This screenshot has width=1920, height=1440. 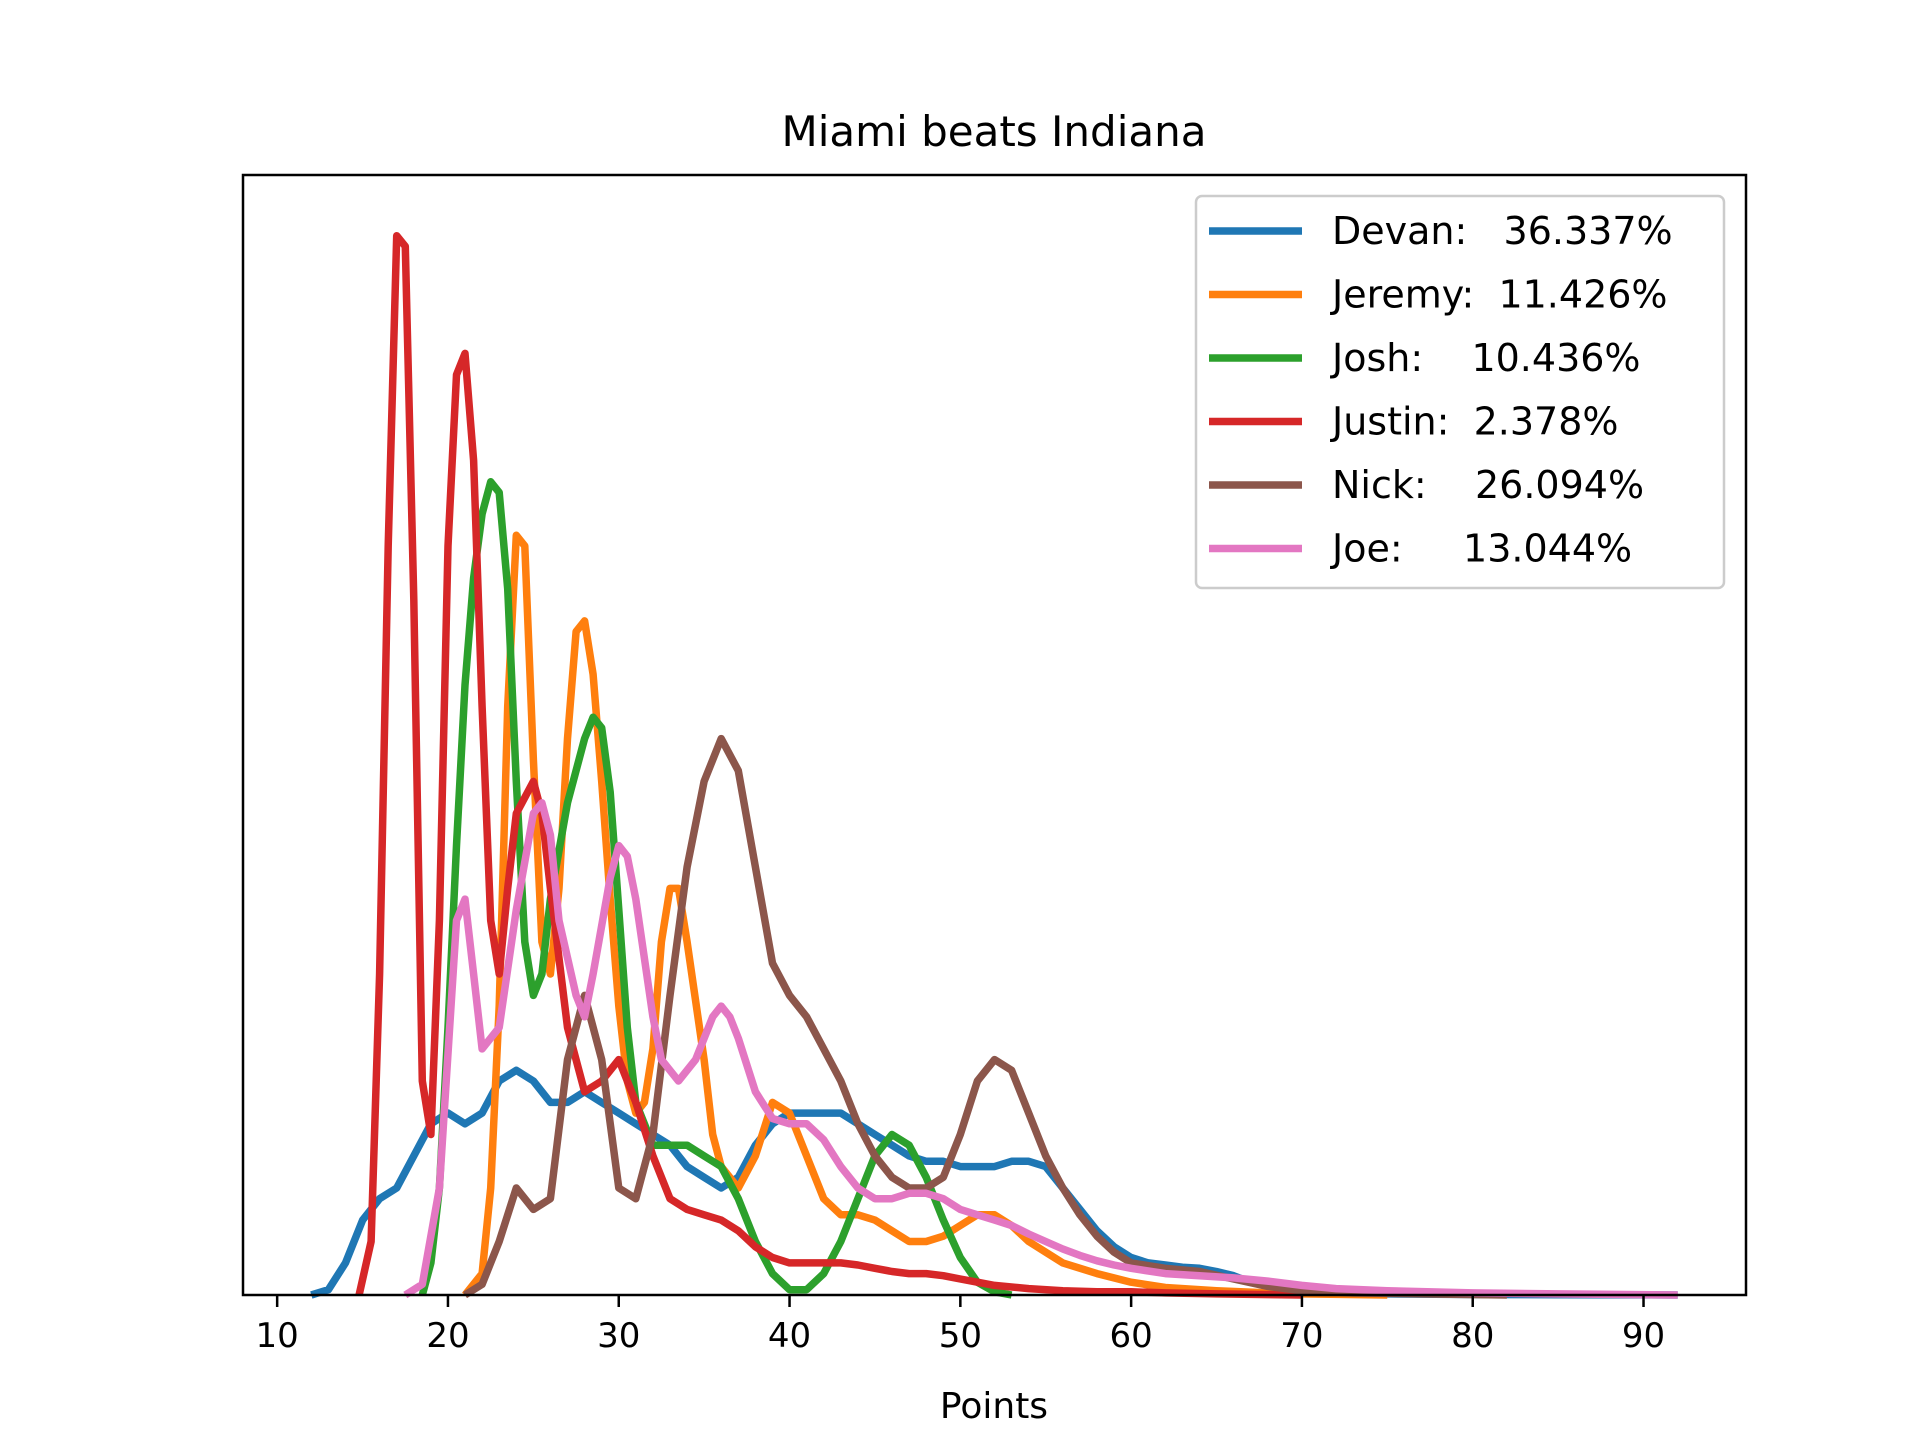 I want to click on x-tick-label: 10, so click(x=277, y=1336).